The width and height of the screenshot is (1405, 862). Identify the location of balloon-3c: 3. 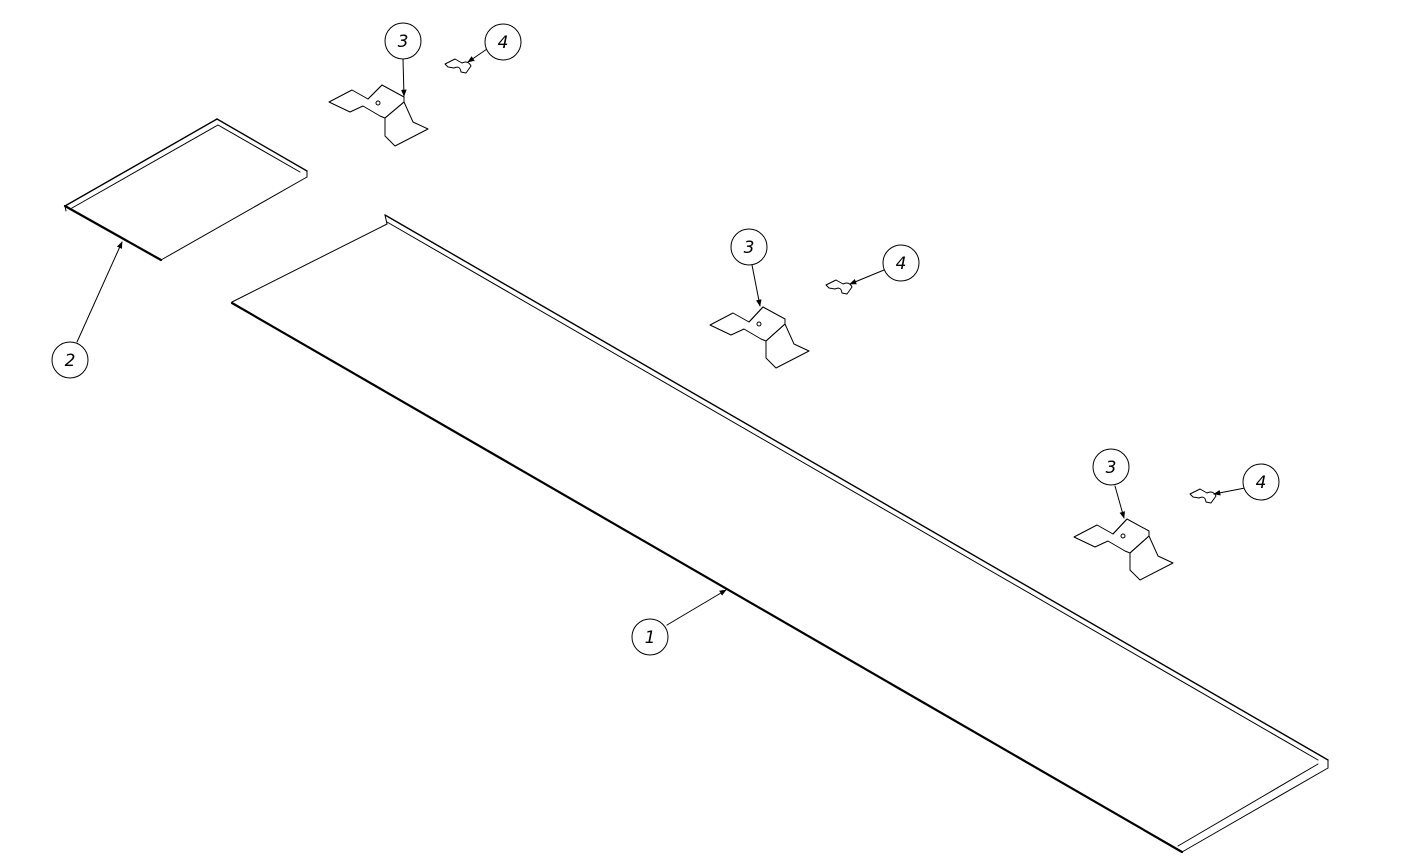
(1111, 467).